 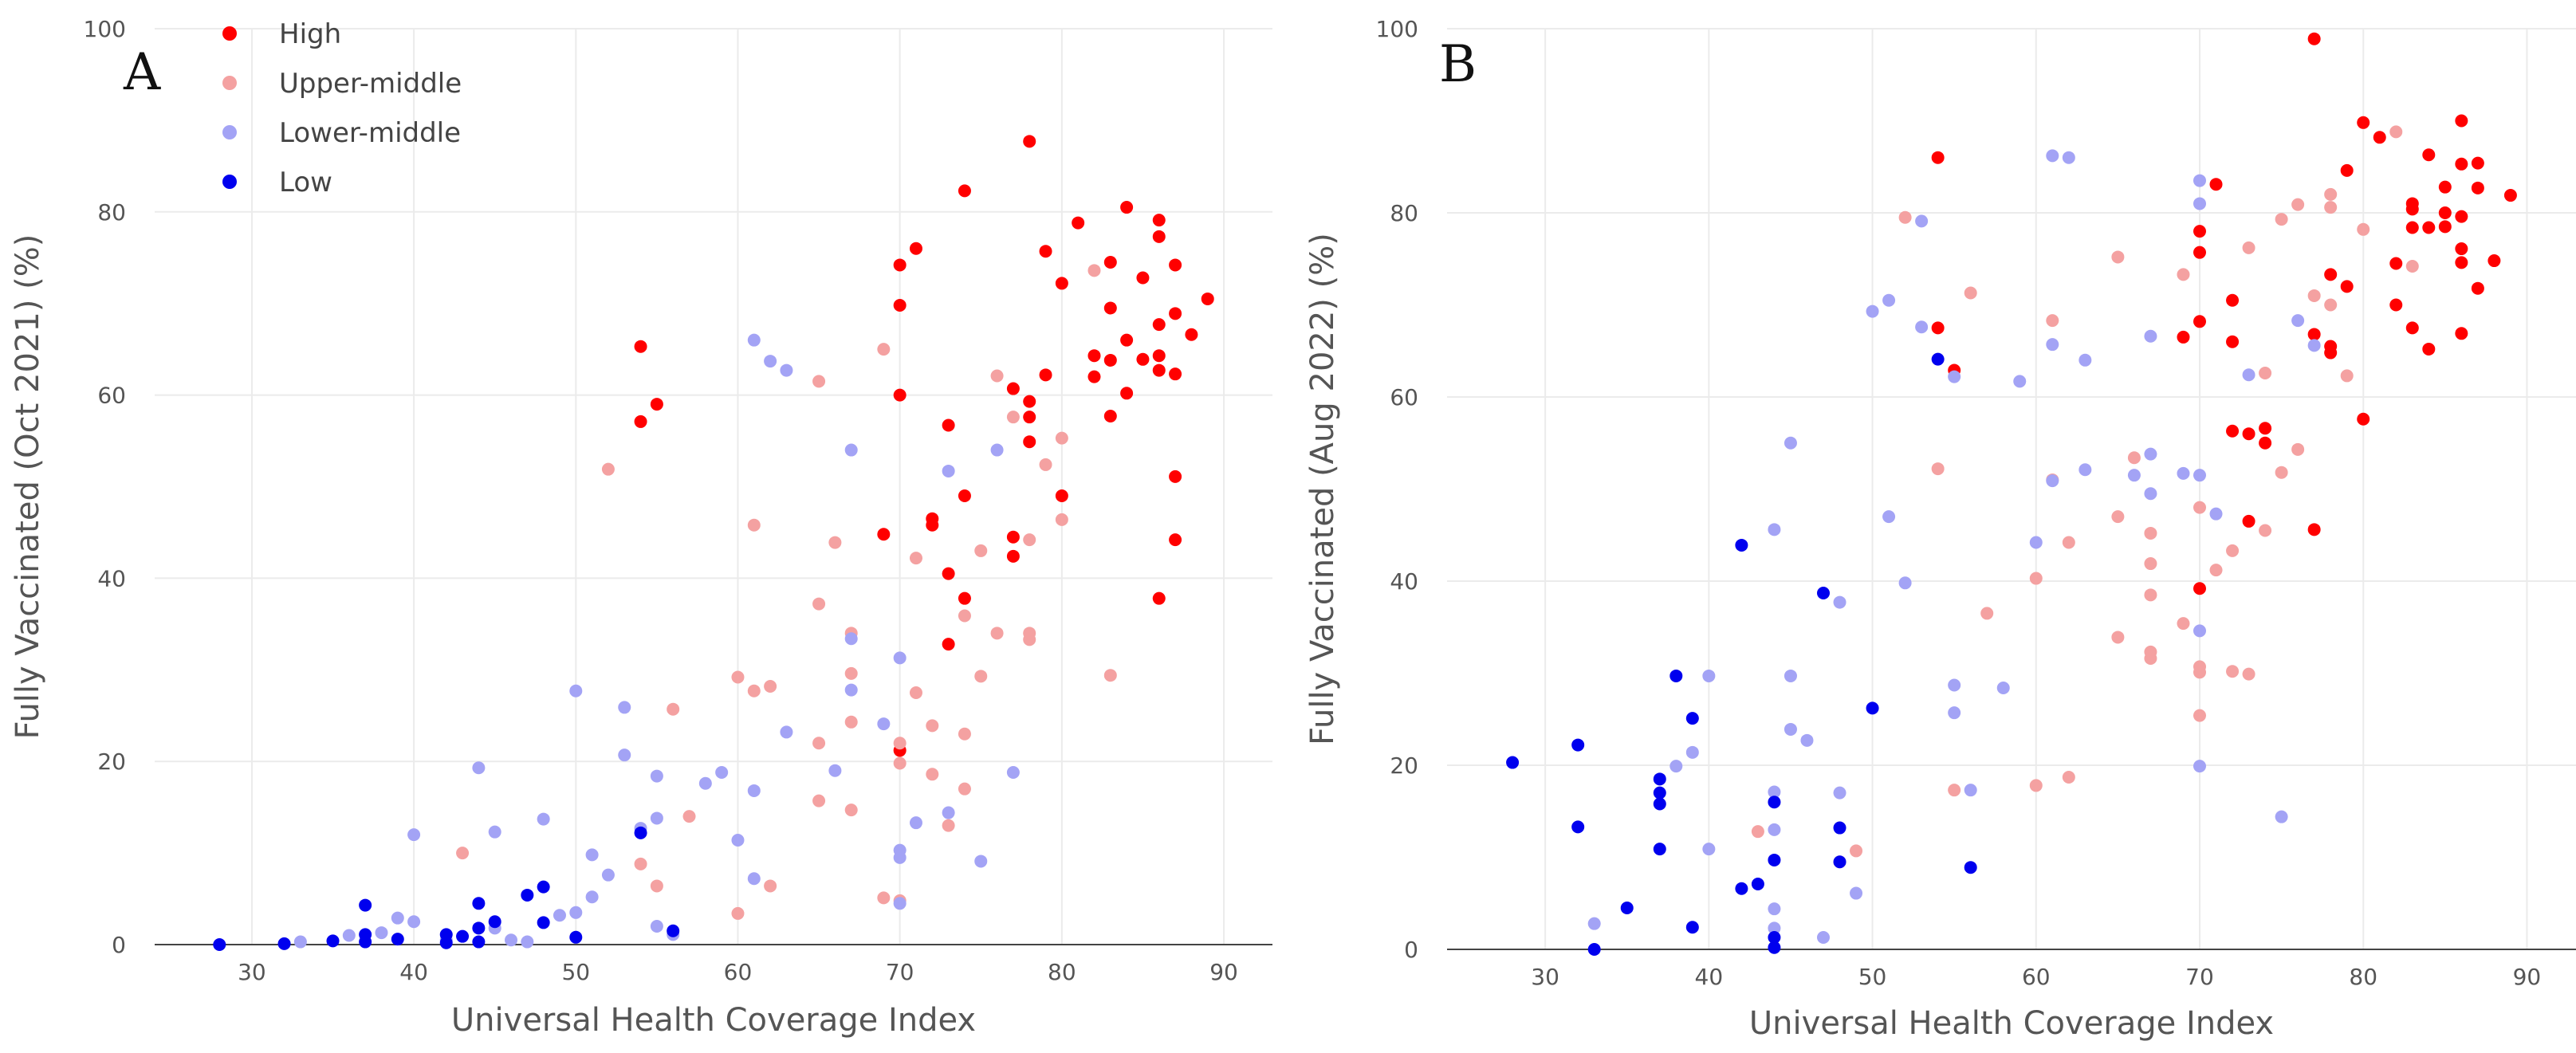 I want to click on y-tick-label: 80, so click(x=1404, y=213).